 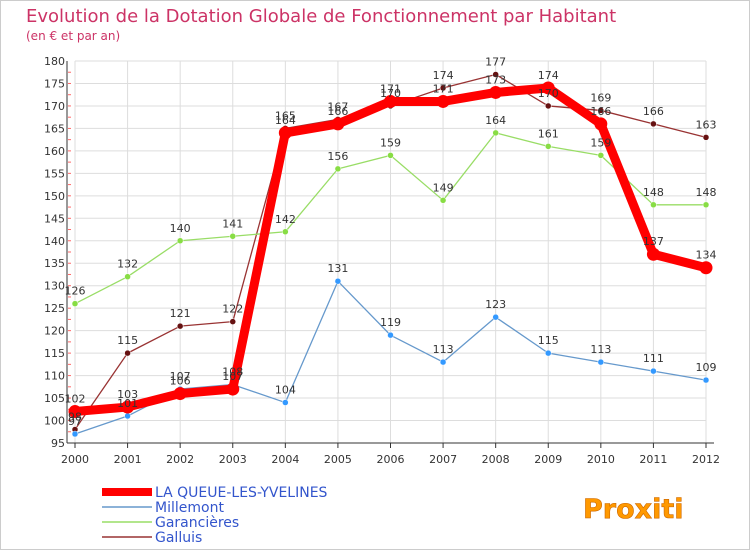 What do you see at coordinates (180, 313) in the screenshot?
I see `data-label: 121` at bounding box center [180, 313].